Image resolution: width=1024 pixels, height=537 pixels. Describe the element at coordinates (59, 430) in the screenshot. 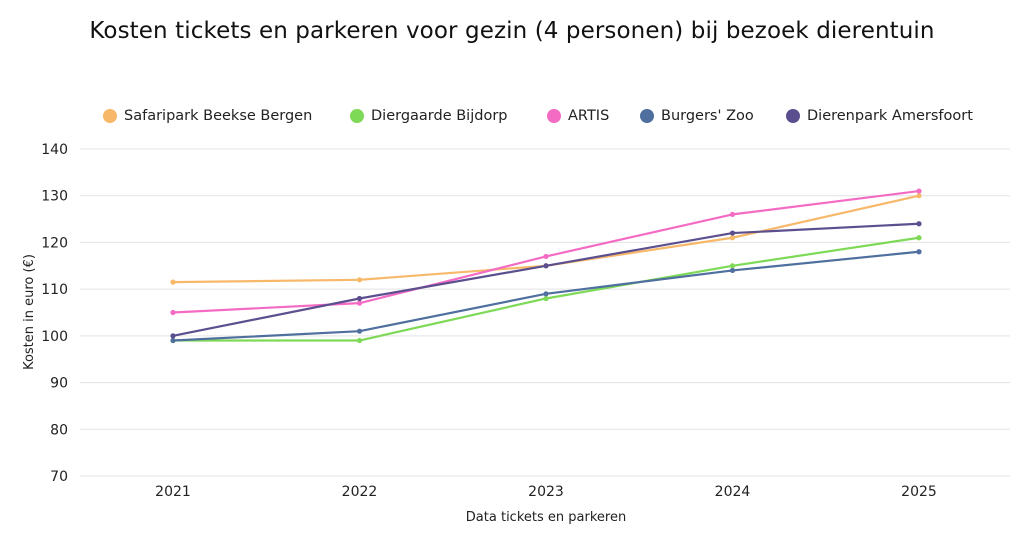

I see `y-tick-label: 80` at that location.